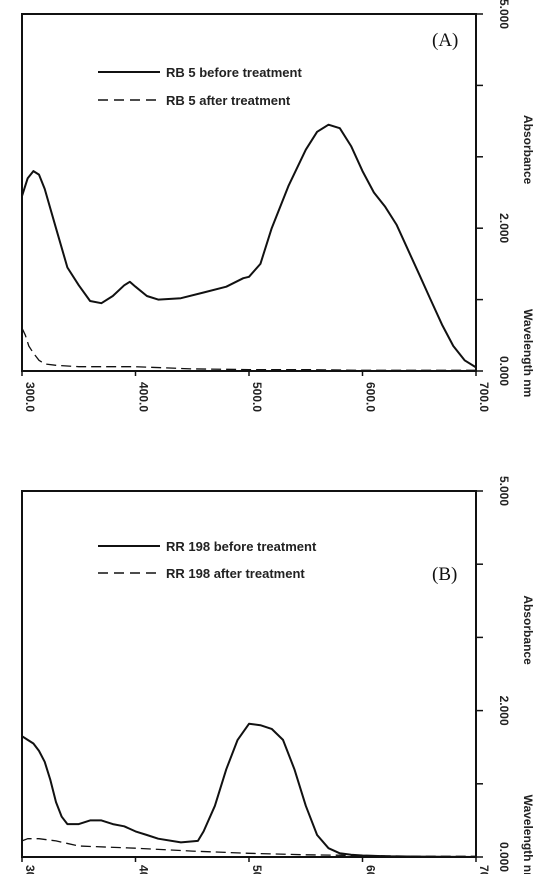  Describe the element at coordinates (235, 573) in the screenshot. I see `legend-label-after: RR 198 after treatment` at that location.